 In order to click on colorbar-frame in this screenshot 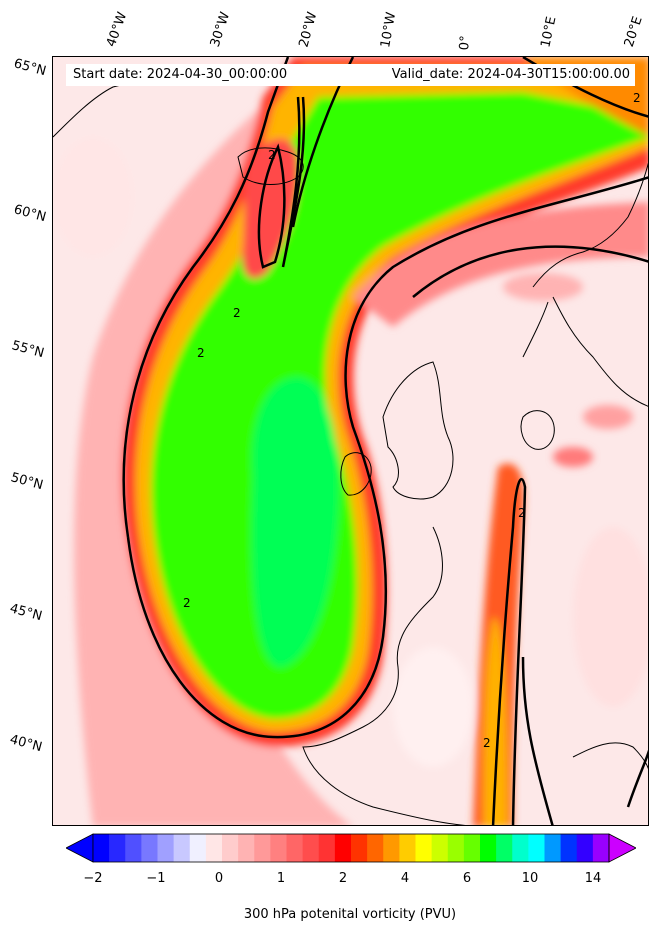, I will do `click(351, 848)`.